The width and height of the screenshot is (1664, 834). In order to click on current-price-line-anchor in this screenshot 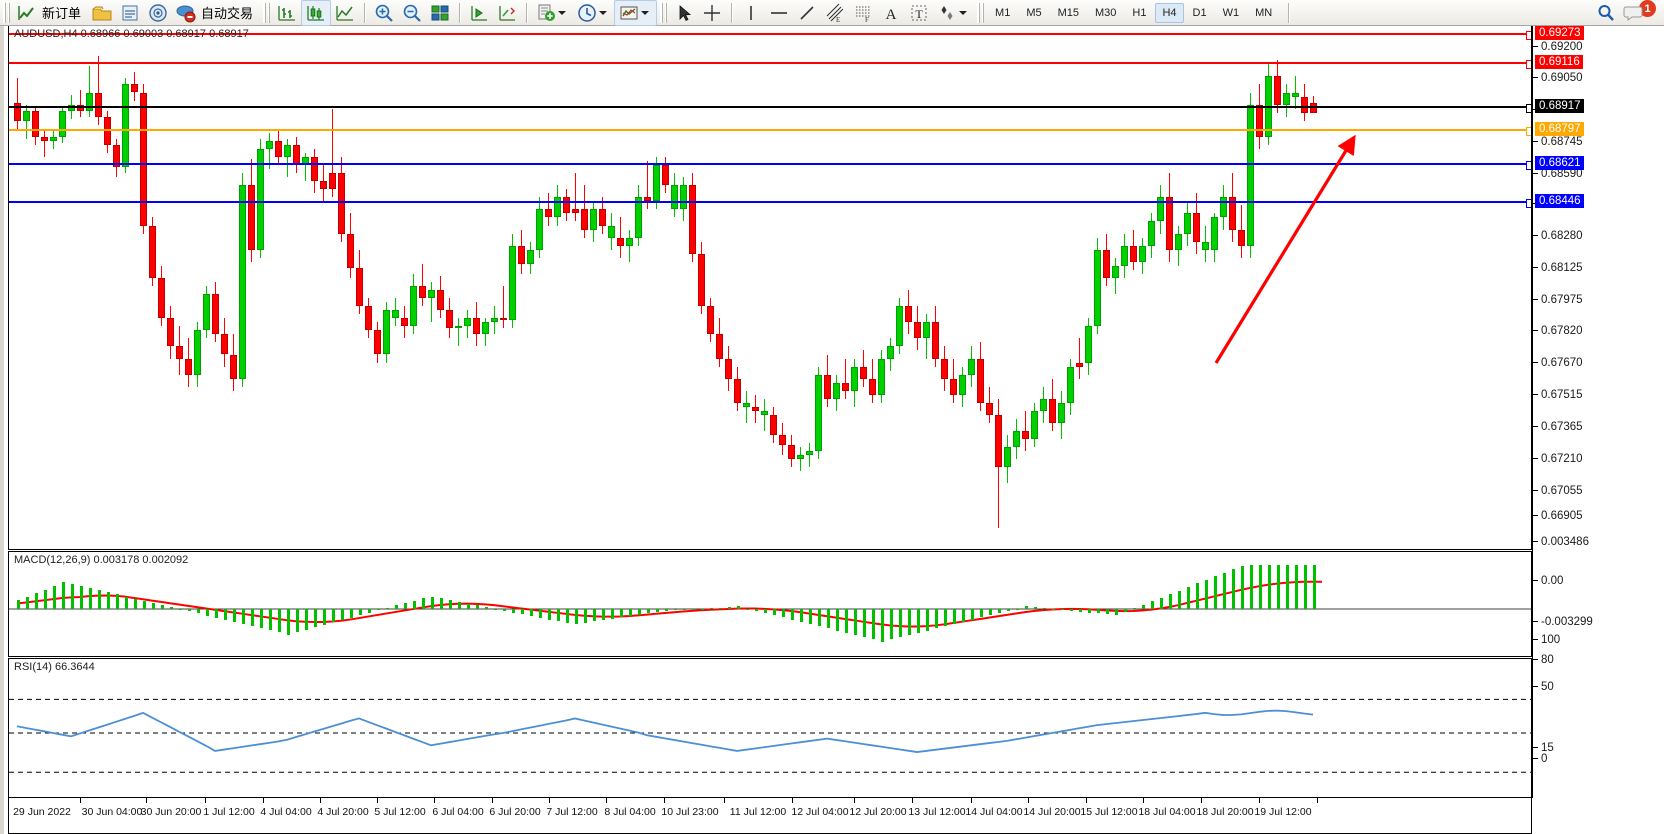, I will do `click(1528, 108)`.